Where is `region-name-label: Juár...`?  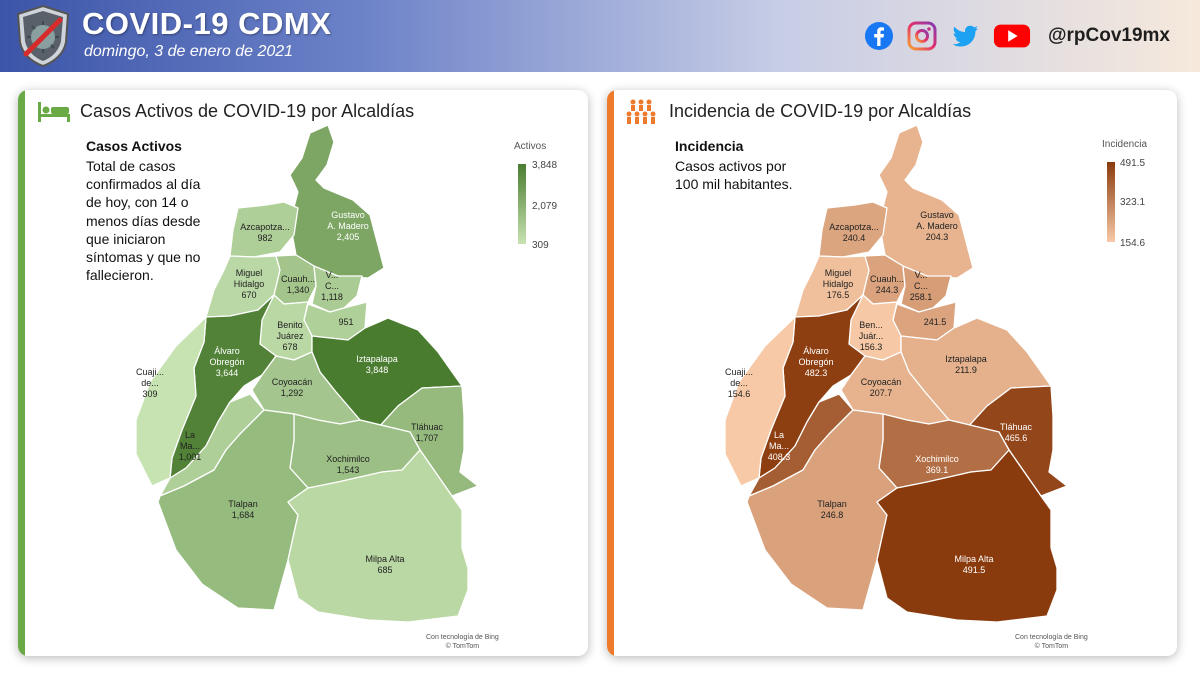 region-name-label: Juár... is located at coordinates (871, 336).